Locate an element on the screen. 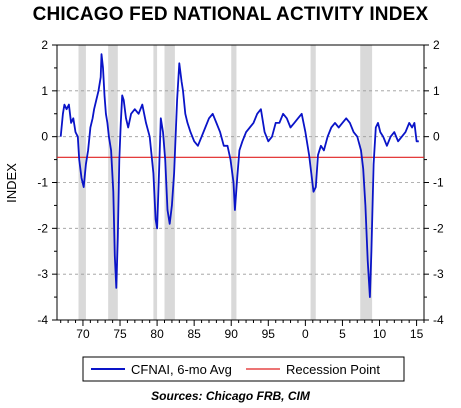  x-tick-label: 85 is located at coordinates (194, 334).